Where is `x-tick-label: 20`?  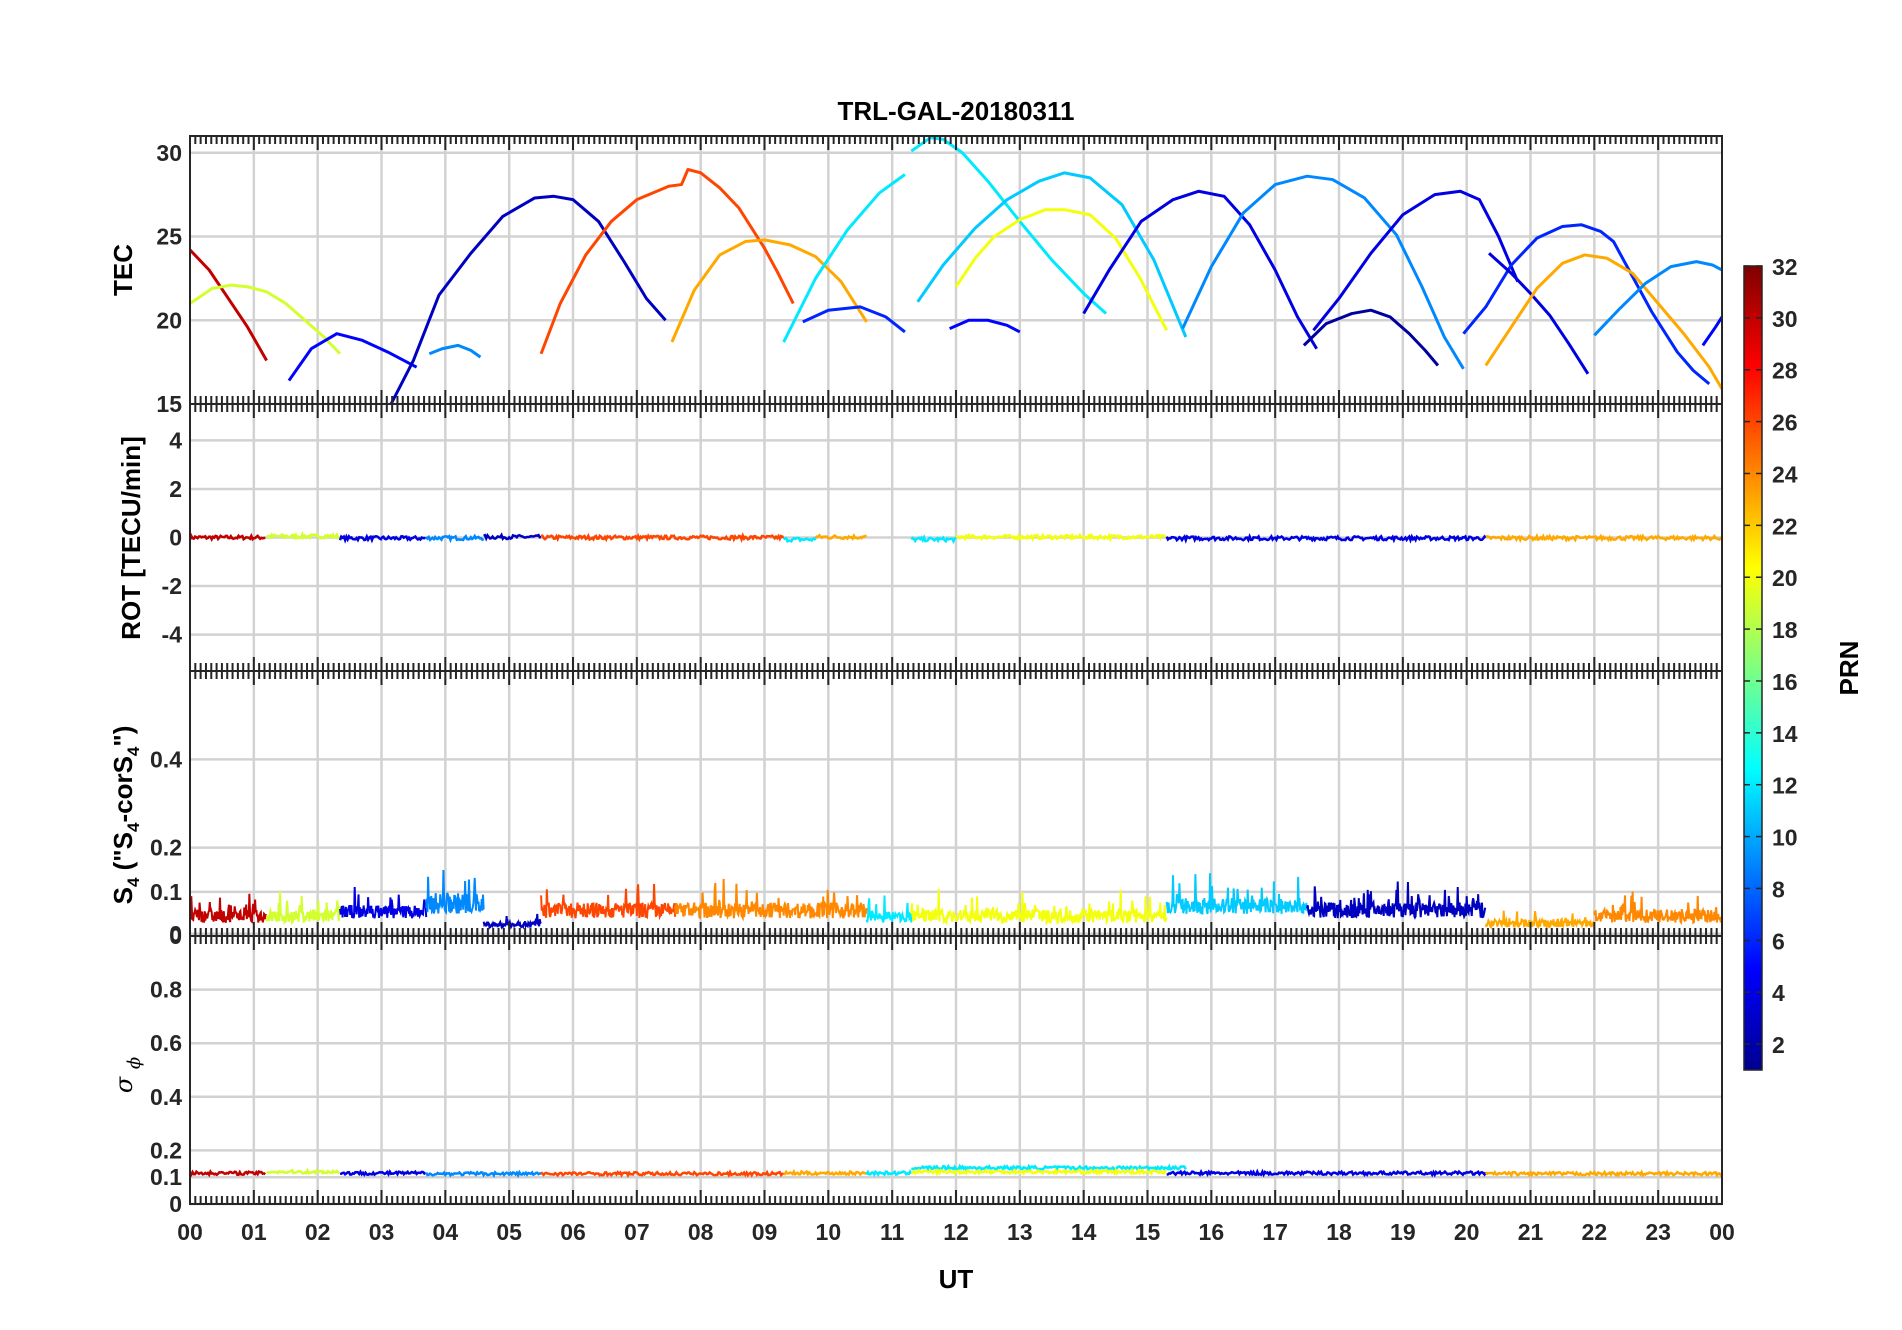
x-tick-label: 20 is located at coordinates (1467, 1232).